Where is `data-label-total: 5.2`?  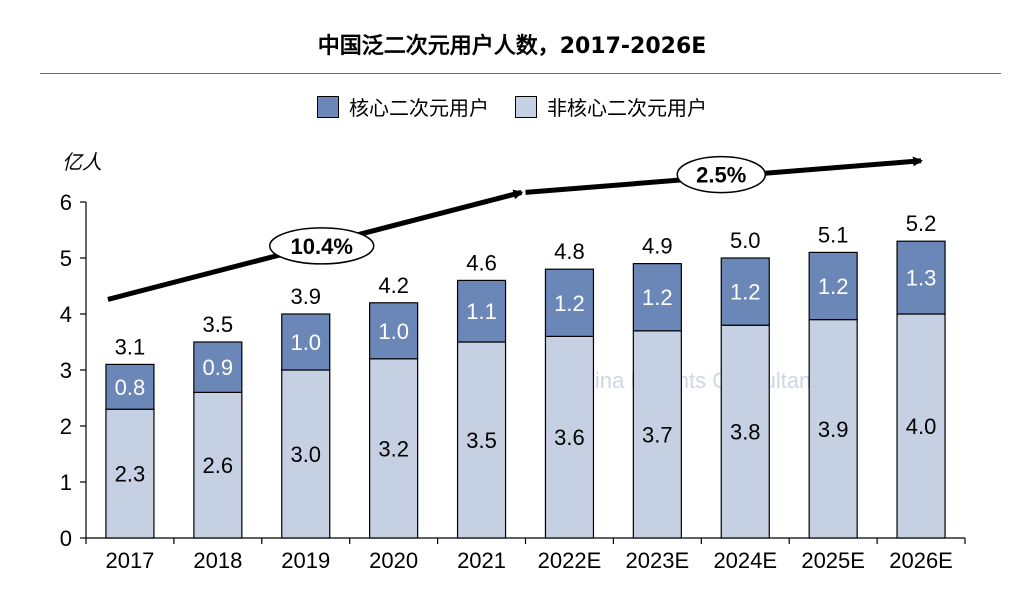 data-label-total: 5.2 is located at coordinates (921, 223).